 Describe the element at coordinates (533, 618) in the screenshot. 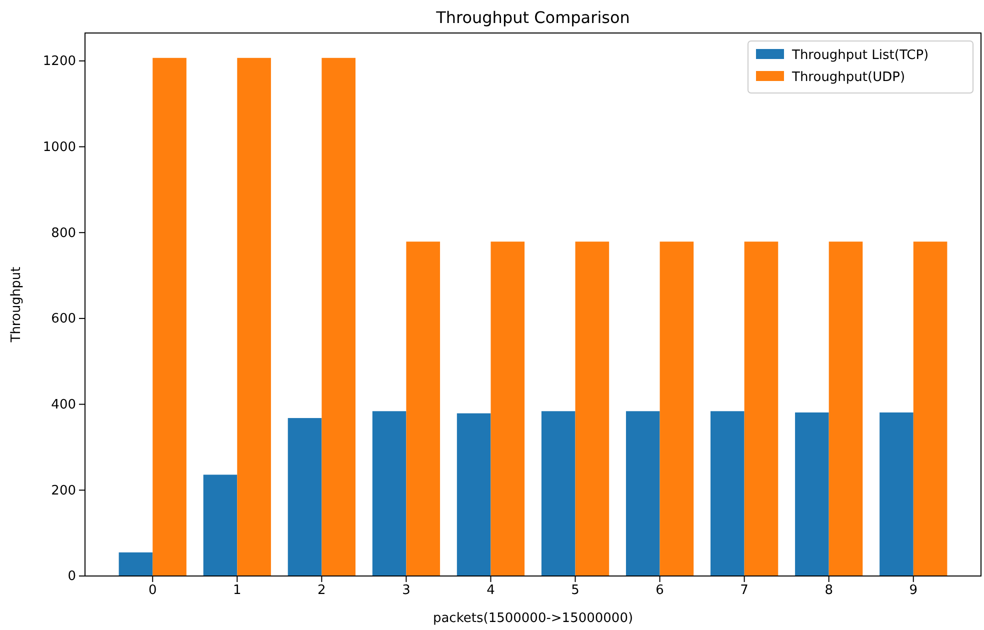

I see `x-axis-title: packets(1500000->15000000)` at that location.